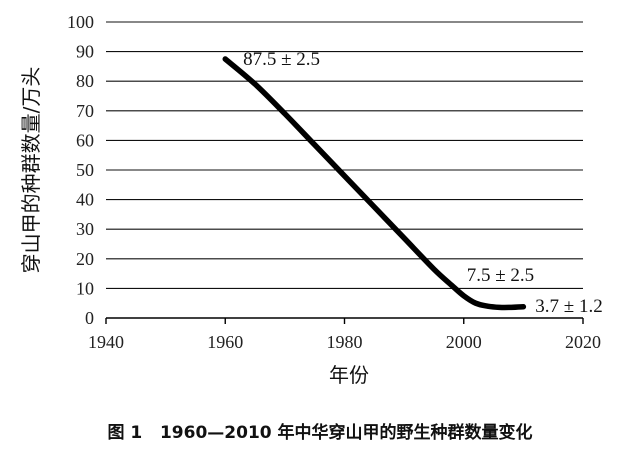 Image resolution: width=640 pixels, height=462 pixels. Describe the element at coordinates (349, 375) in the screenshot. I see `x-axis-title: 年份` at that location.